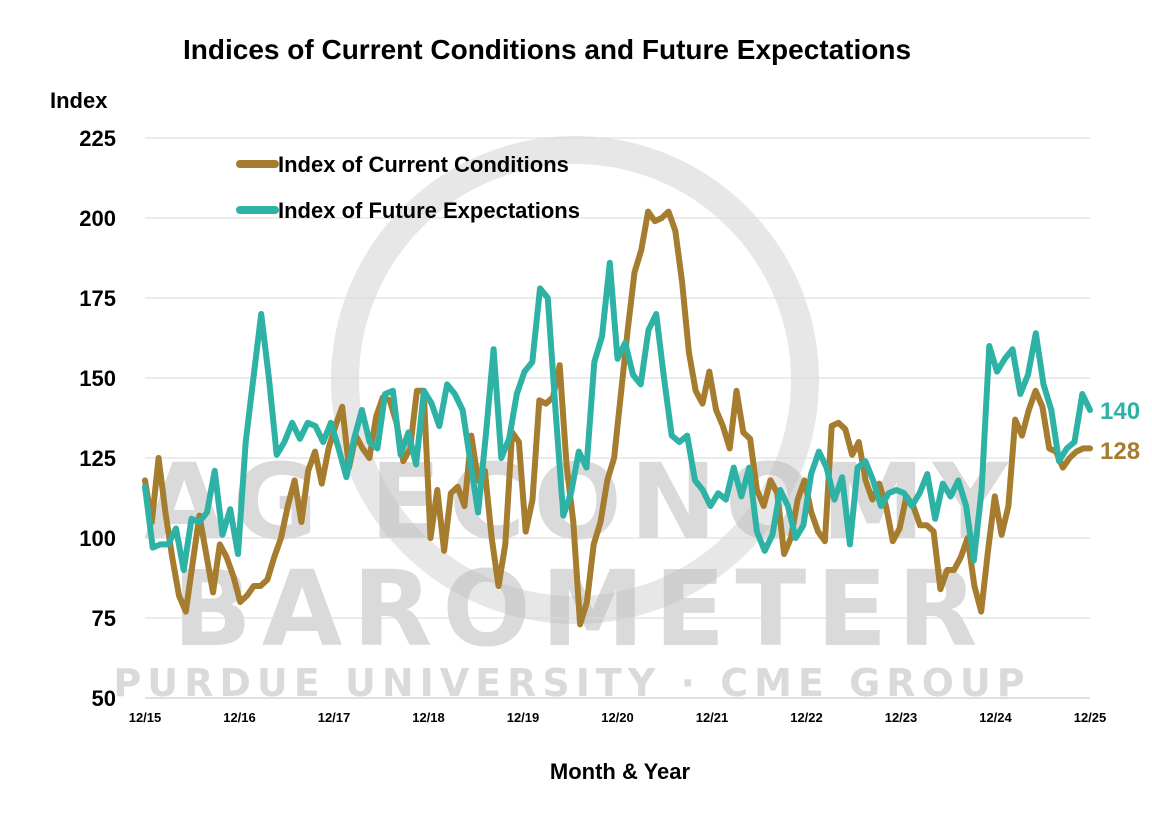 This screenshot has height=836, width=1152. Describe the element at coordinates (97, 138) in the screenshot. I see `y-tick-label: 225` at that location.